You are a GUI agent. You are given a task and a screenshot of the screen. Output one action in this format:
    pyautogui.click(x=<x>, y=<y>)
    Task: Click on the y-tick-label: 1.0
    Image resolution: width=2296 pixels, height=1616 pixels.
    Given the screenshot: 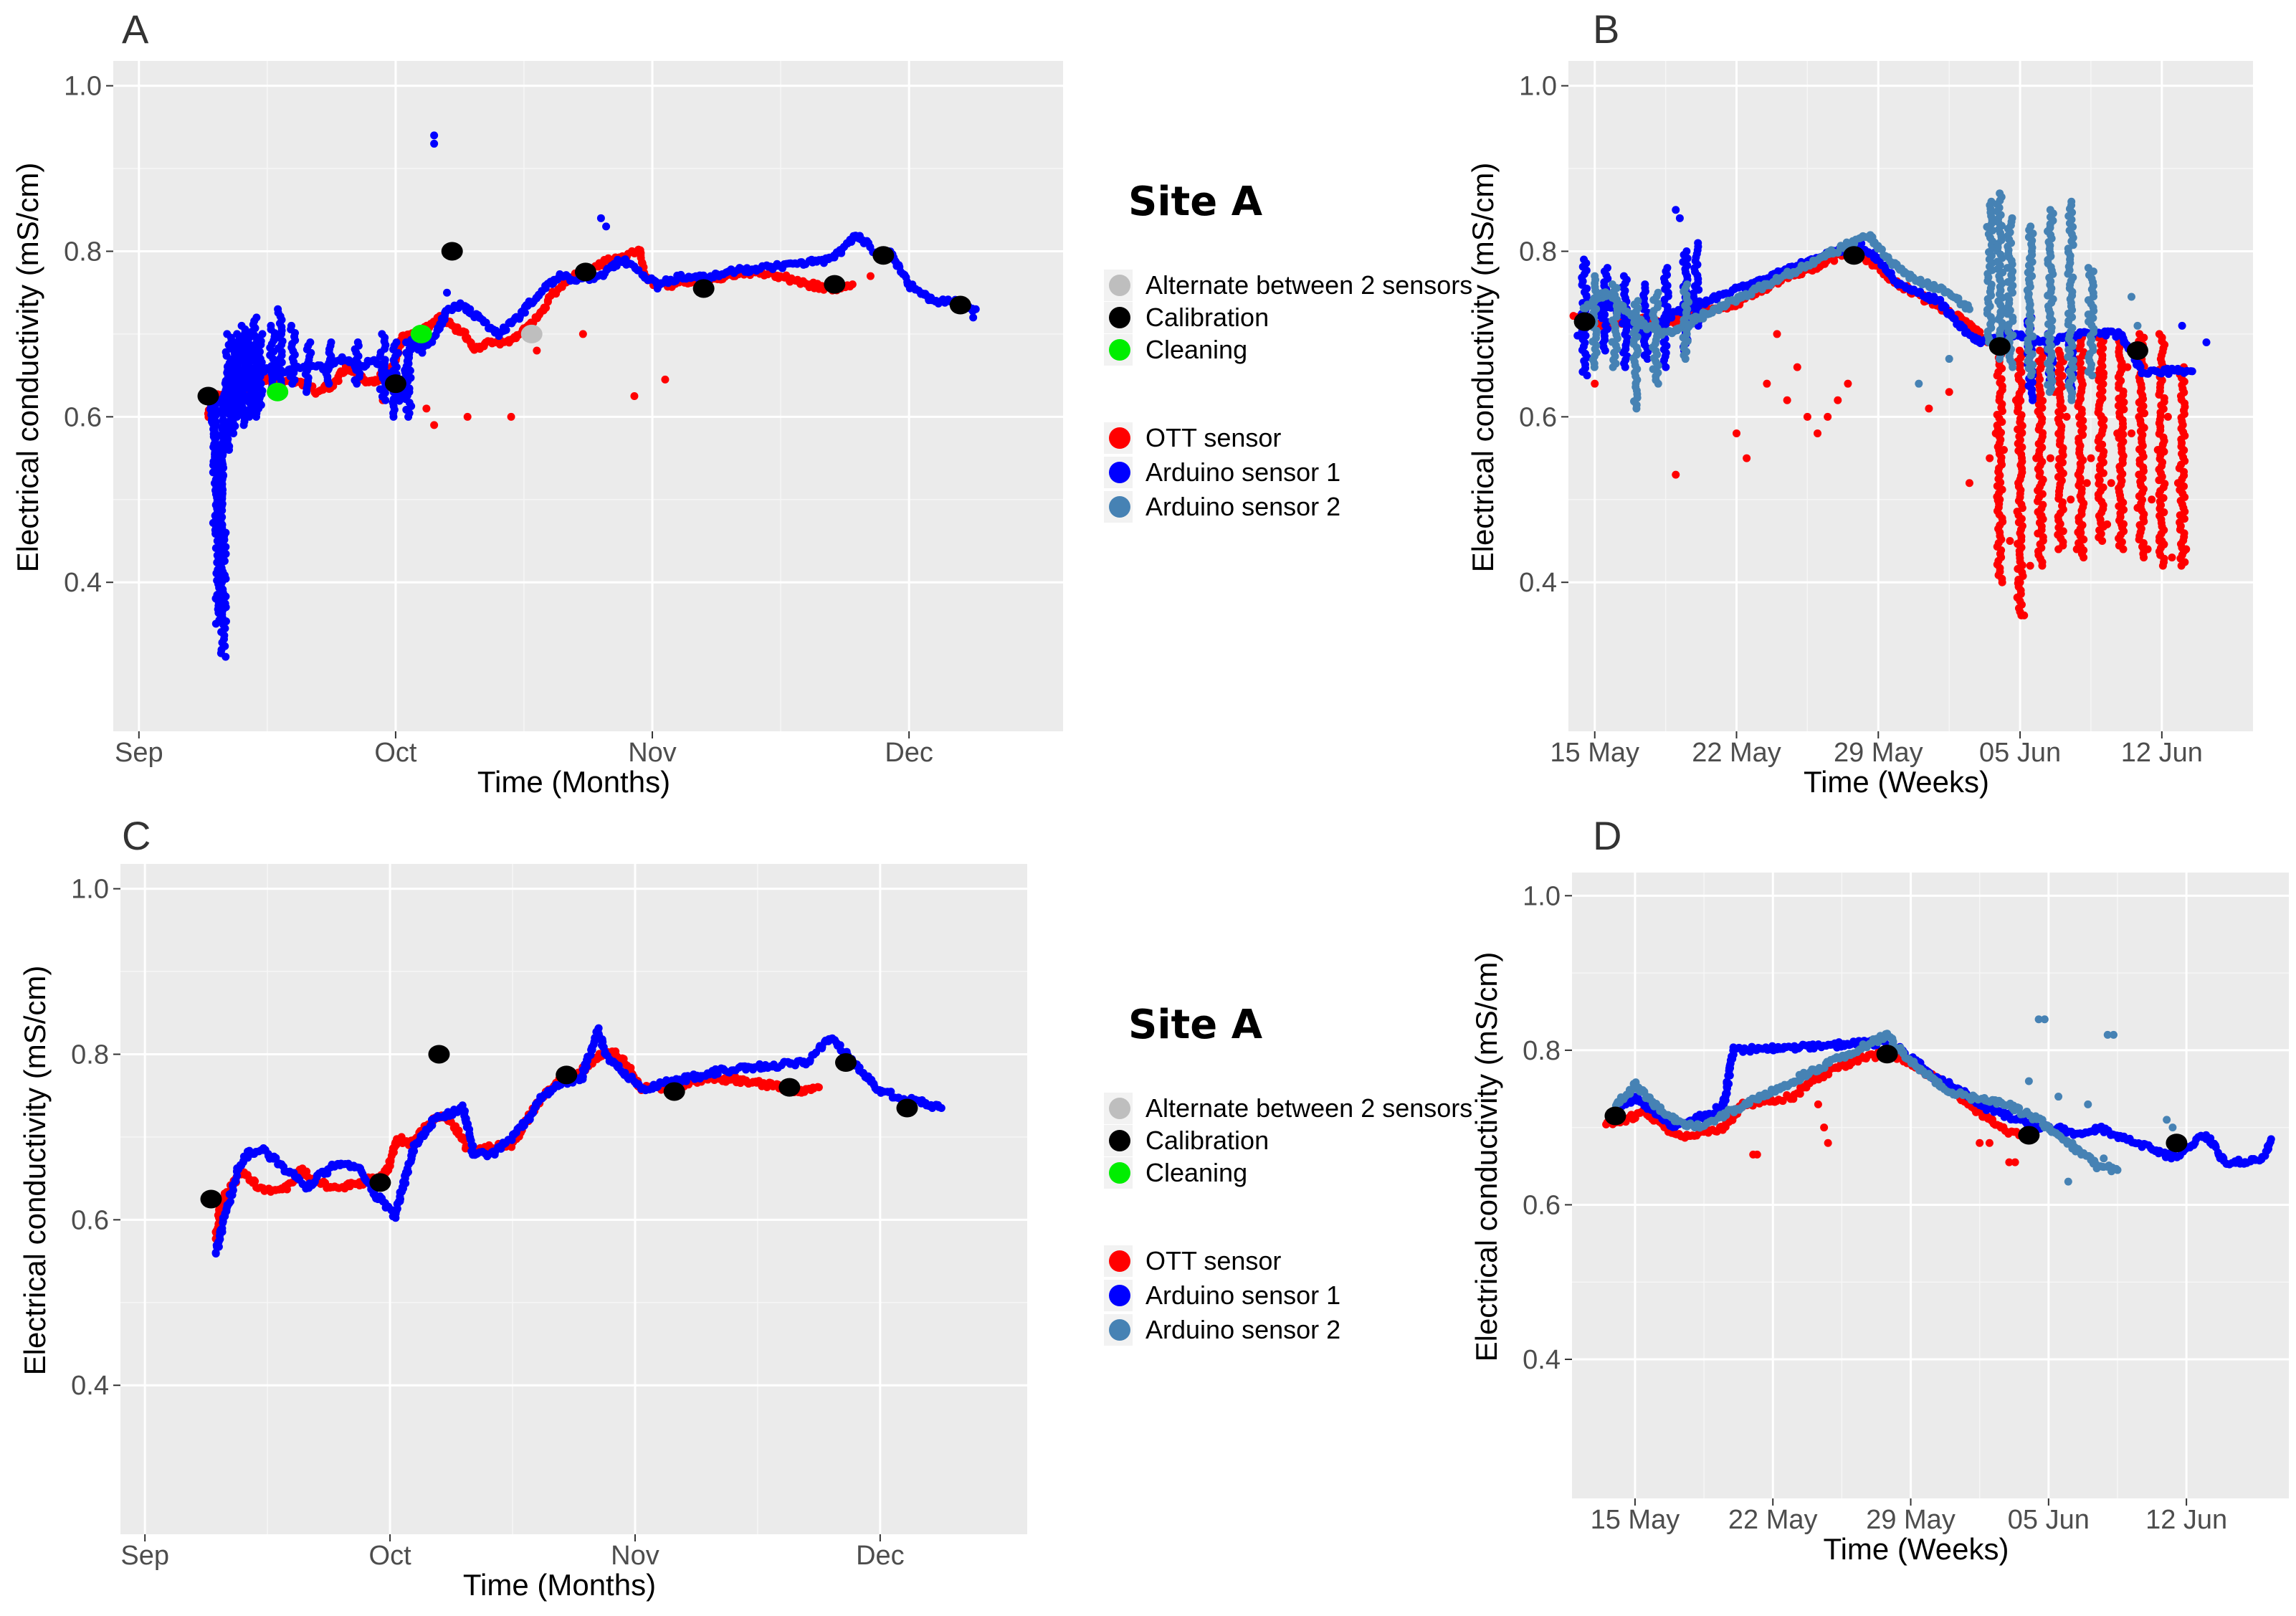 What is the action you would take?
    pyautogui.click(x=1538, y=87)
    